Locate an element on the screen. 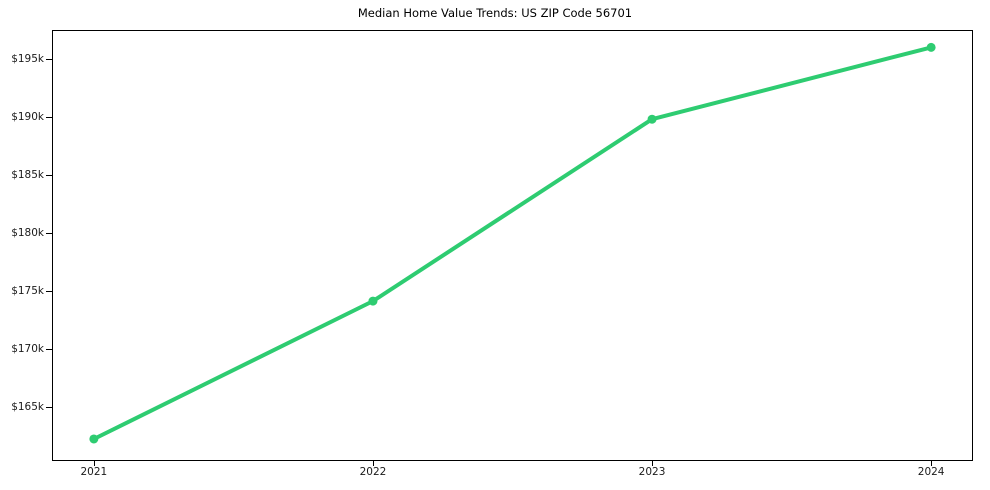 Image resolution: width=990 pixels, height=490 pixels. y-axis-tick-label: $170k is located at coordinates (27, 348).